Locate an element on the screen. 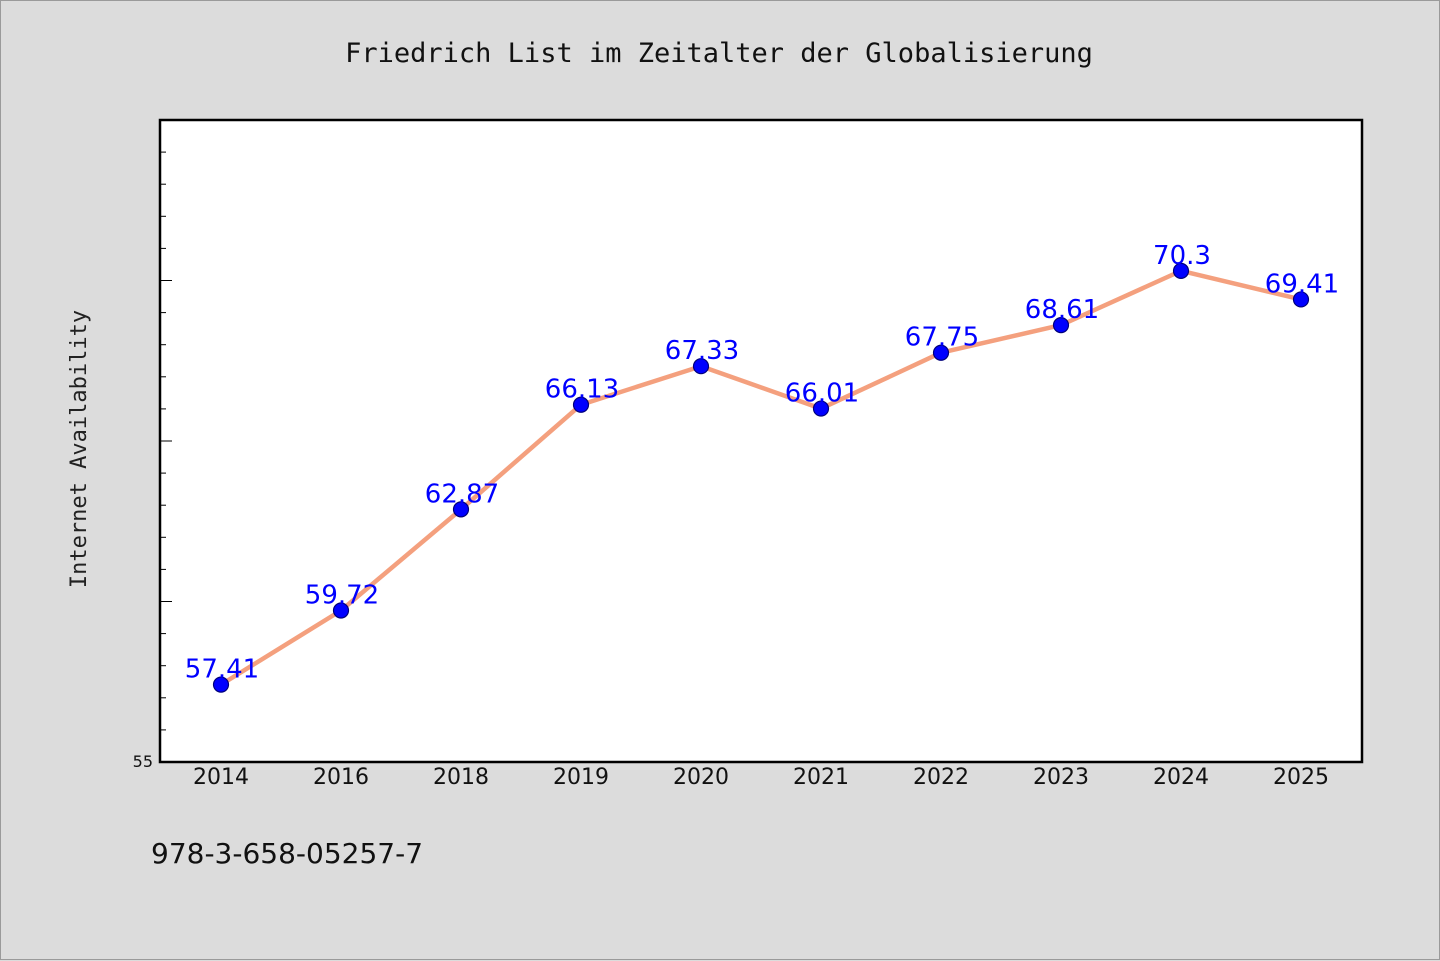 The width and height of the screenshot is (1440, 961). x-tick-label: 2019 is located at coordinates (581, 777).